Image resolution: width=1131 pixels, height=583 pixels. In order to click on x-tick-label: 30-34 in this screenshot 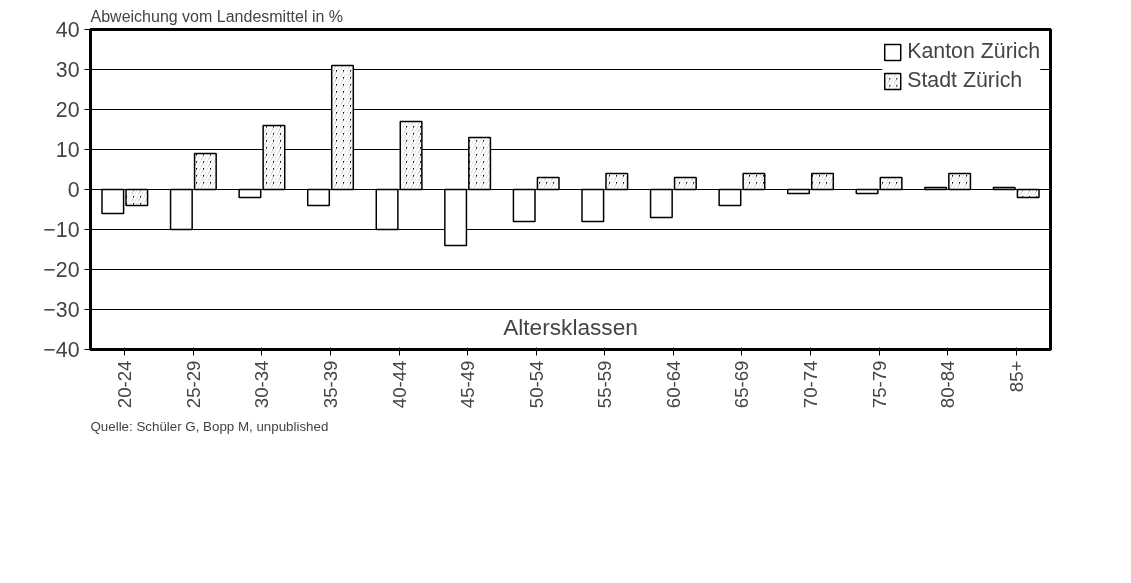, I will do `click(262, 384)`.